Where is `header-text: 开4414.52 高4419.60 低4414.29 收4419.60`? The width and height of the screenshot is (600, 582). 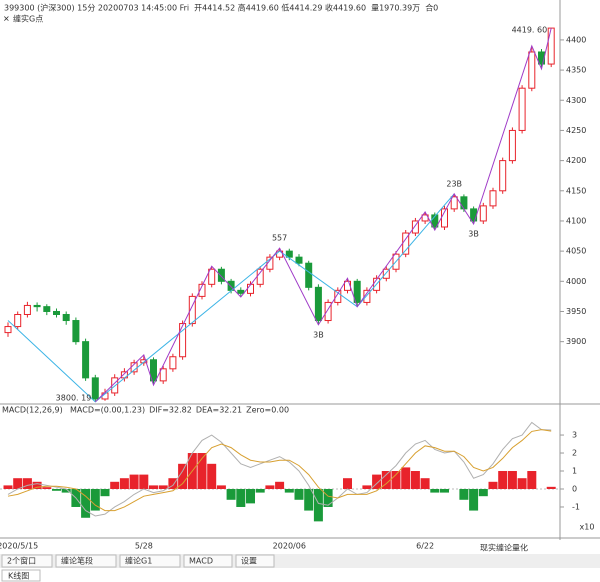
header-text: 开4414.52 高4419.60 低4414.29 收4419.60 is located at coordinates (280, 8).